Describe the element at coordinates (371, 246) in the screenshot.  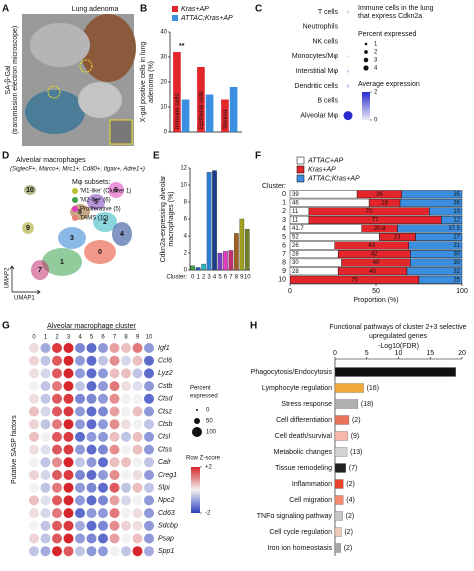
I see `value-label: 43` at that location.